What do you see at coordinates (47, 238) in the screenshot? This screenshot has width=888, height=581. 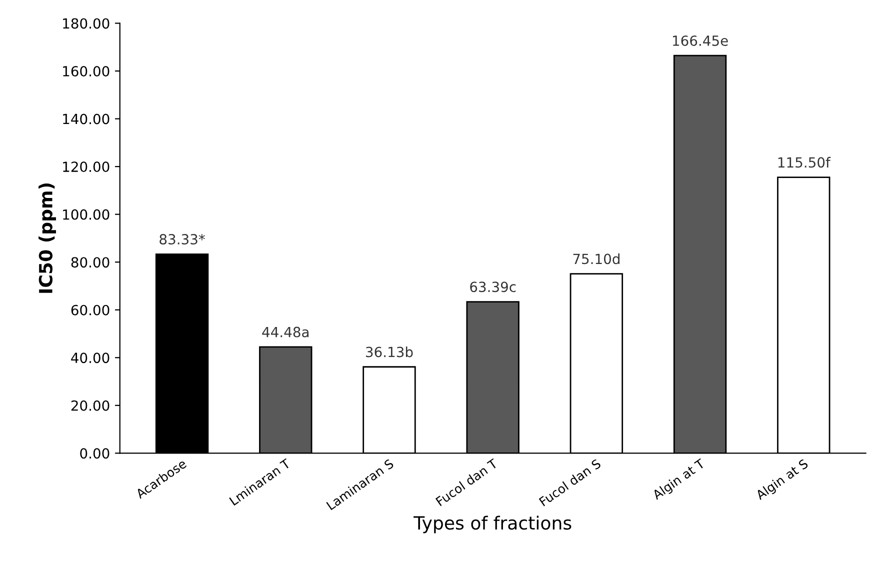 I see `y-axis-title: IC50 (ppm)` at bounding box center [47, 238].